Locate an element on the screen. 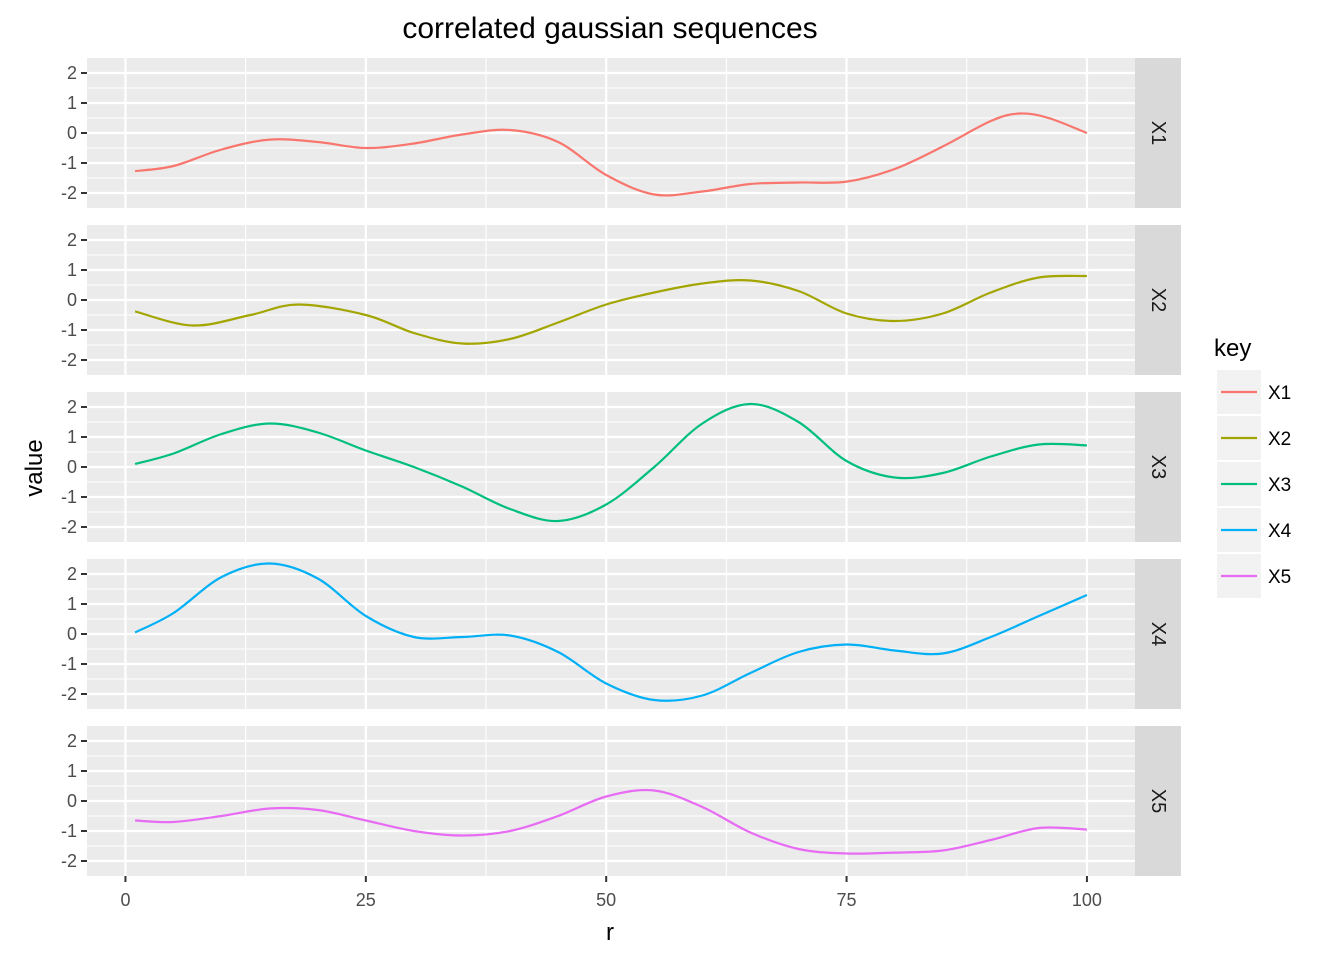 The width and height of the screenshot is (1344, 960). series-line-x3 is located at coordinates (610, 462).